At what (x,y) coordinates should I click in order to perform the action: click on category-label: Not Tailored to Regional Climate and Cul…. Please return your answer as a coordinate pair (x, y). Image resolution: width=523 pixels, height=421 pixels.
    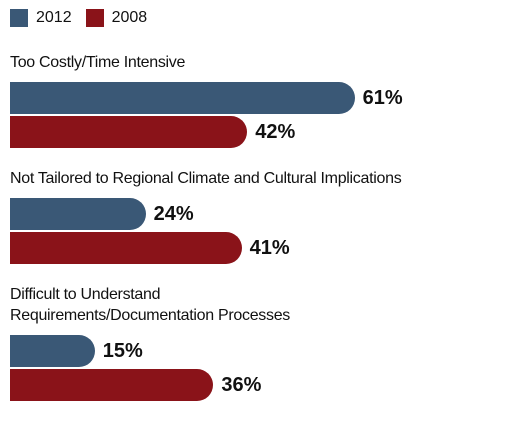
    Looking at the image, I should click on (206, 178).